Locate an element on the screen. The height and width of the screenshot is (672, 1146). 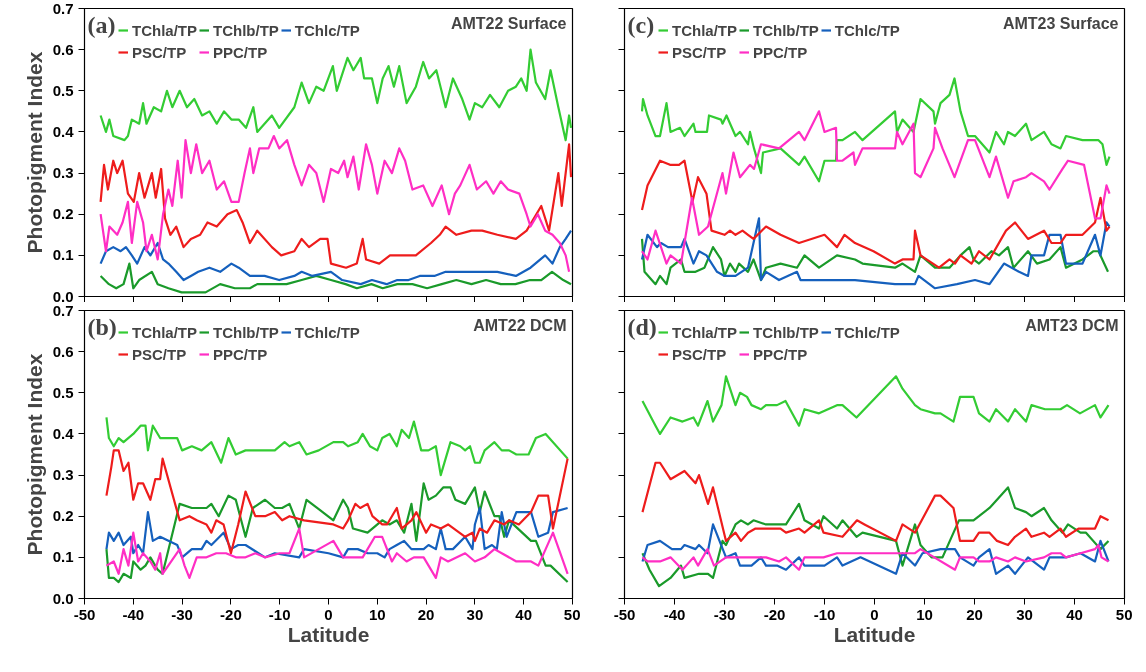
chart-title: AMT23 DCM is located at coordinates (1072, 325).